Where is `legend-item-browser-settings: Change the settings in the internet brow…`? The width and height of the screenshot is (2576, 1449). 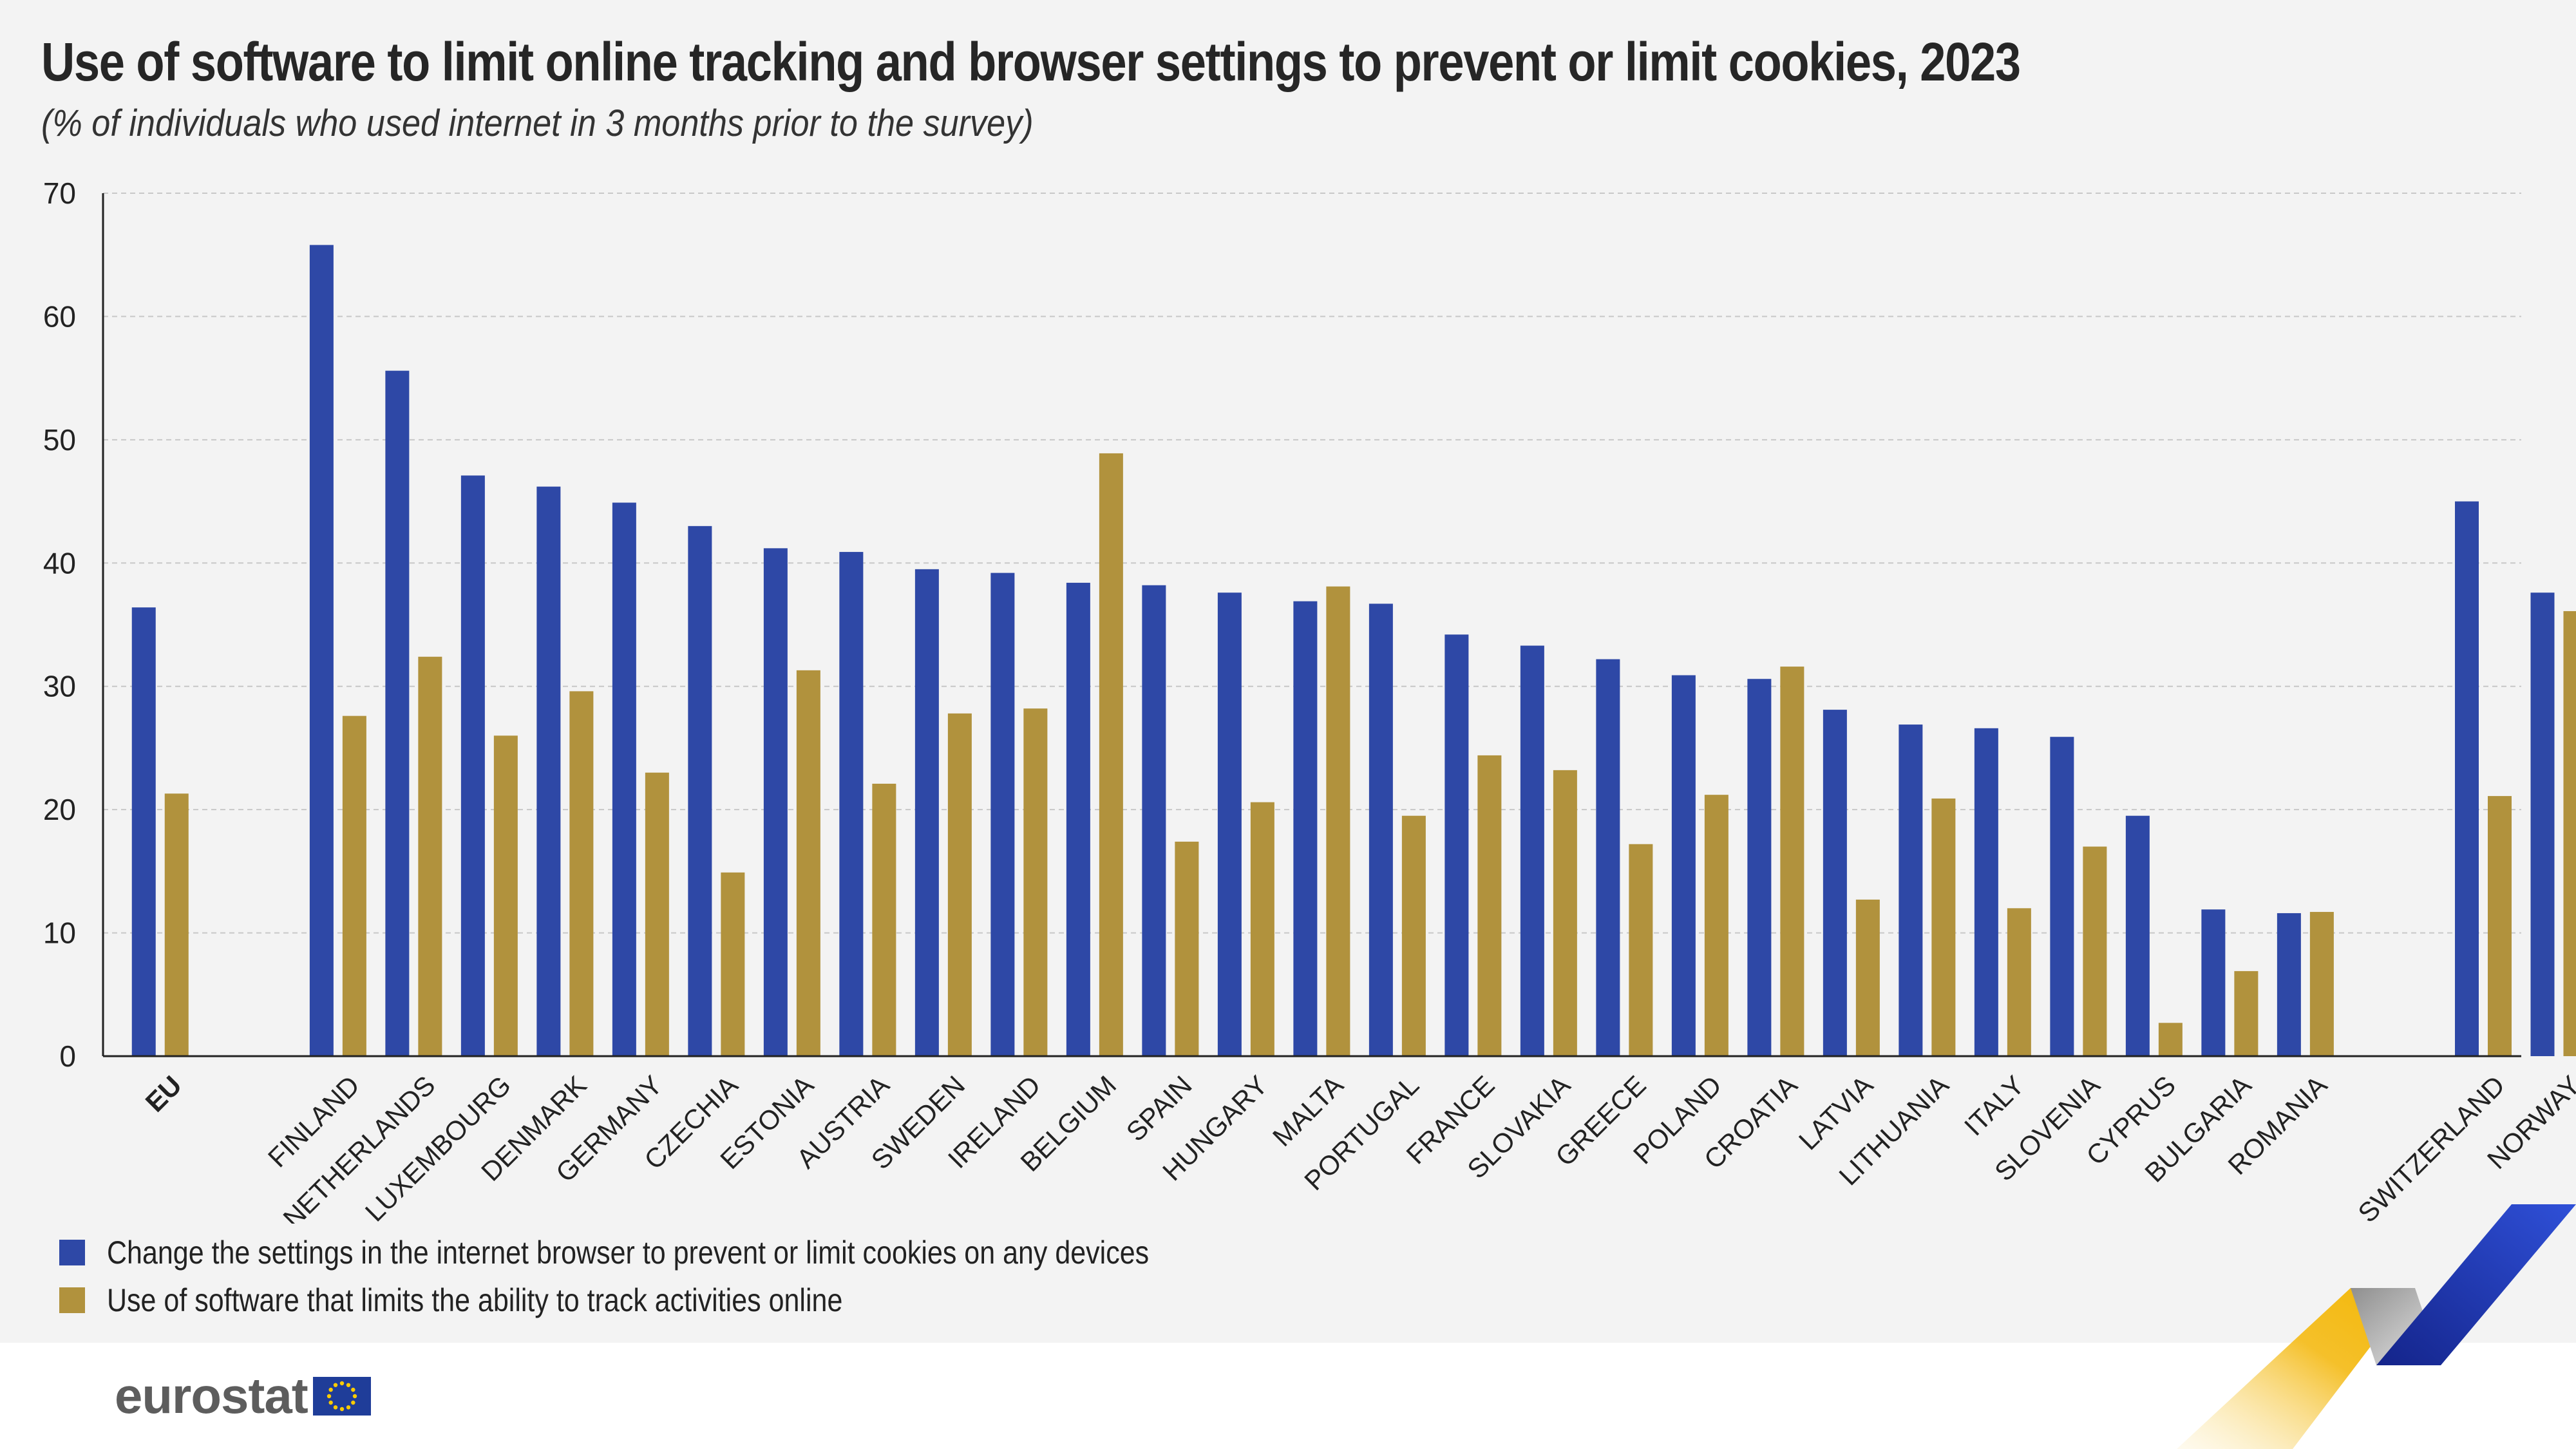 legend-item-browser-settings: Change the settings in the internet brow… is located at coordinates (689, 1253).